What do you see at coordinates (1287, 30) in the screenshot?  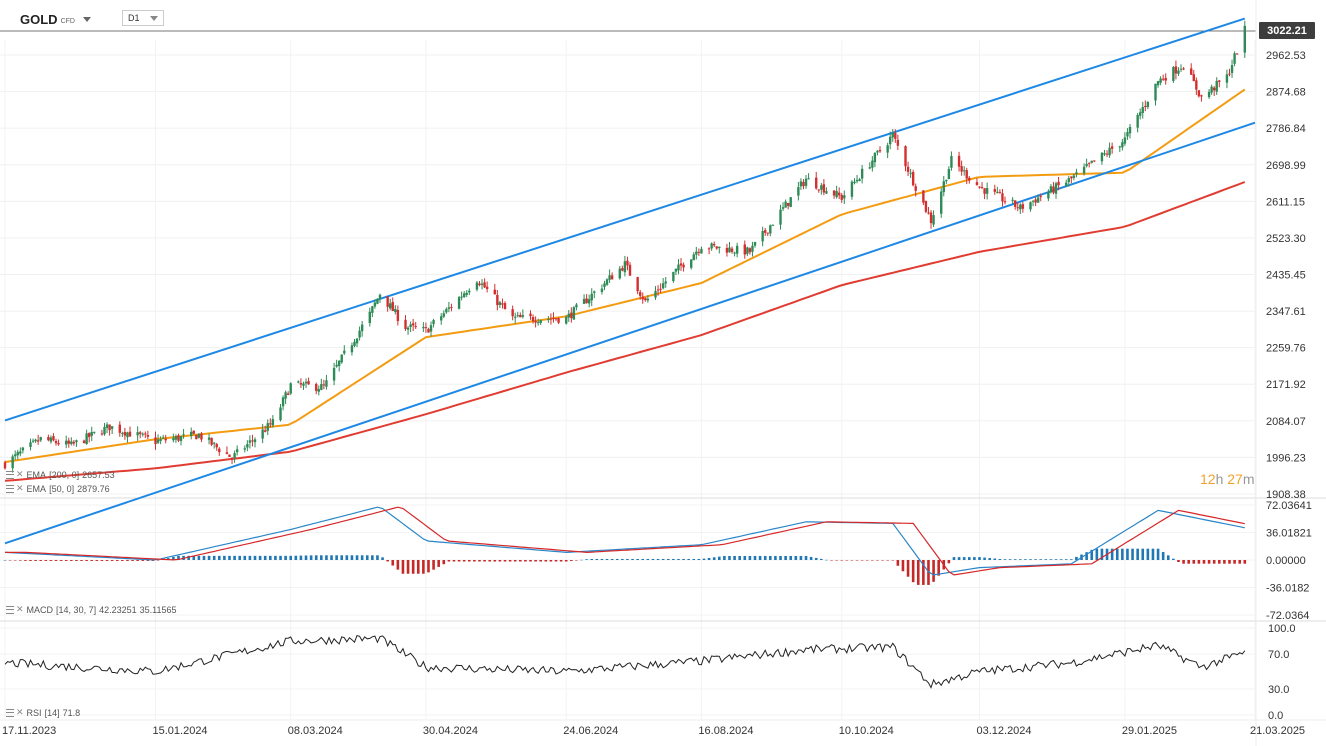 I see `last-price-tag: 3022.21` at bounding box center [1287, 30].